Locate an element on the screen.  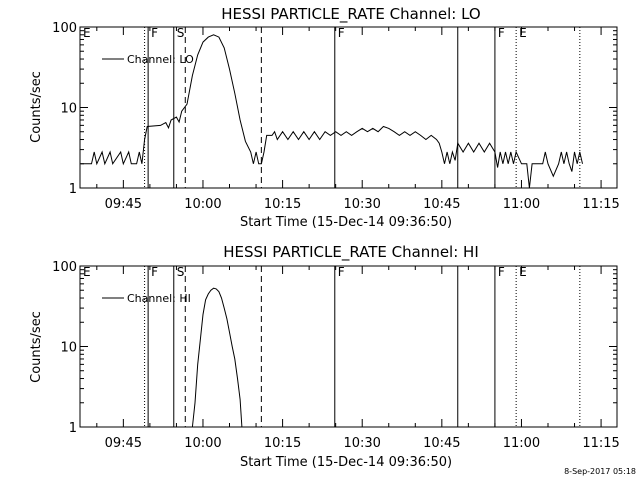
chart-title: HESSI PARTICLE_RATE Channel: LO is located at coordinates (350, 14).